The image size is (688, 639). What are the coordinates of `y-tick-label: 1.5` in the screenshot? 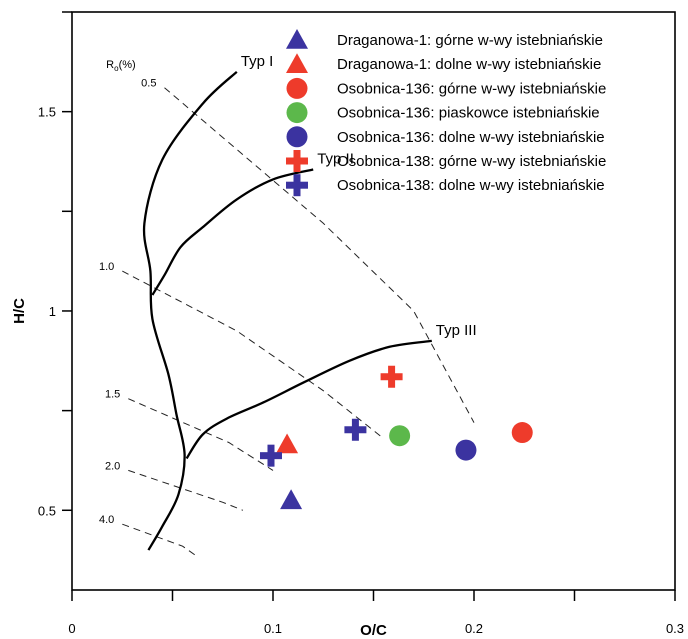 It's located at (47, 112).